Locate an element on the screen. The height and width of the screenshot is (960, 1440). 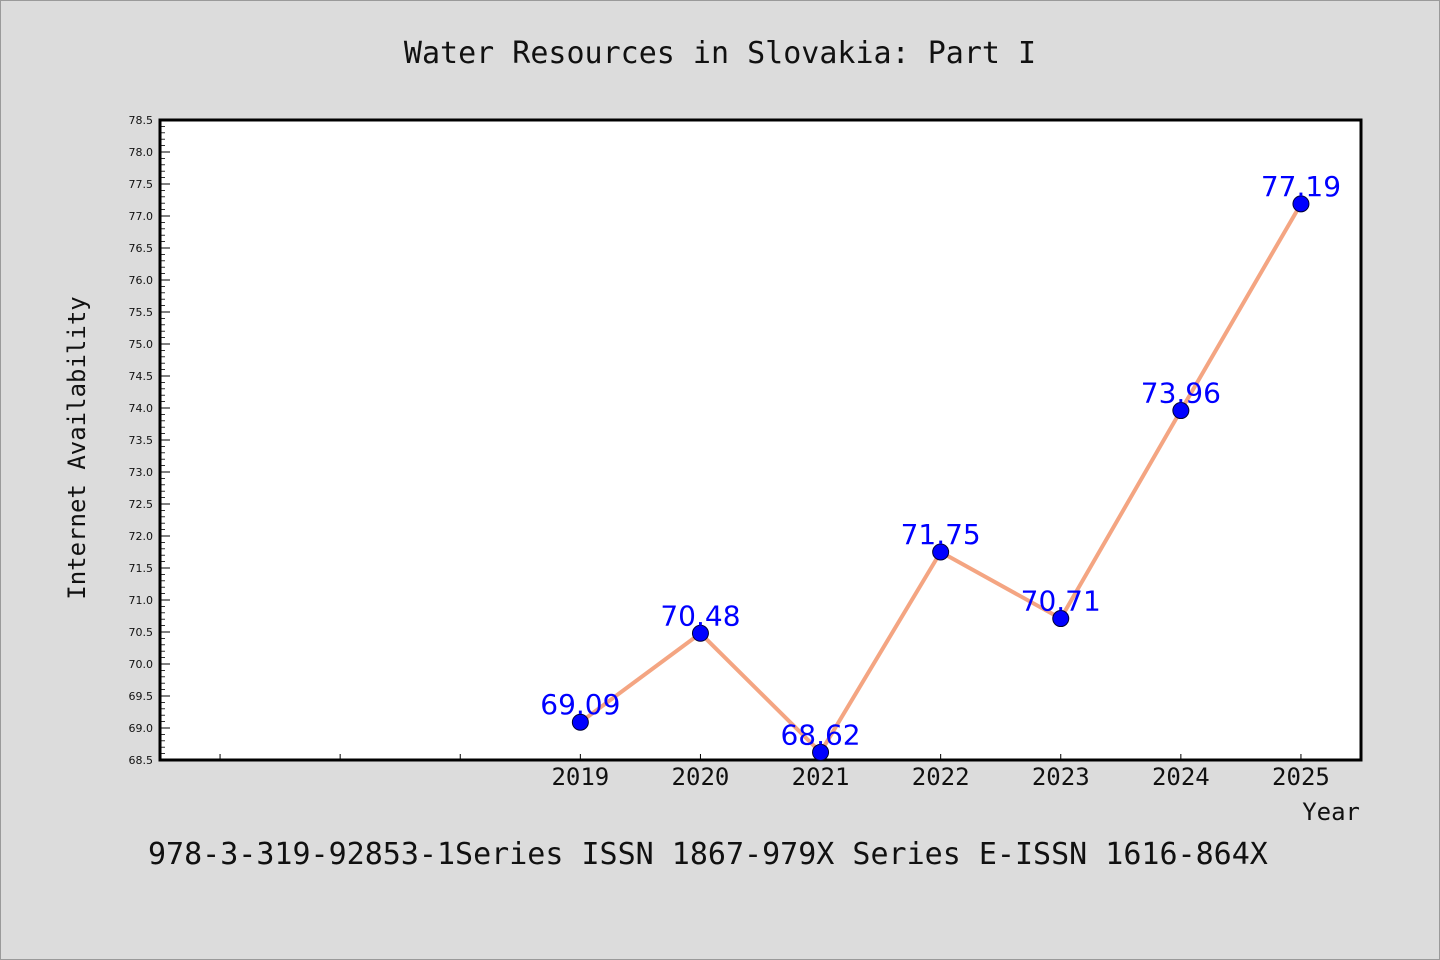
y-tick-label: 73.0 is located at coordinates (141, 472).